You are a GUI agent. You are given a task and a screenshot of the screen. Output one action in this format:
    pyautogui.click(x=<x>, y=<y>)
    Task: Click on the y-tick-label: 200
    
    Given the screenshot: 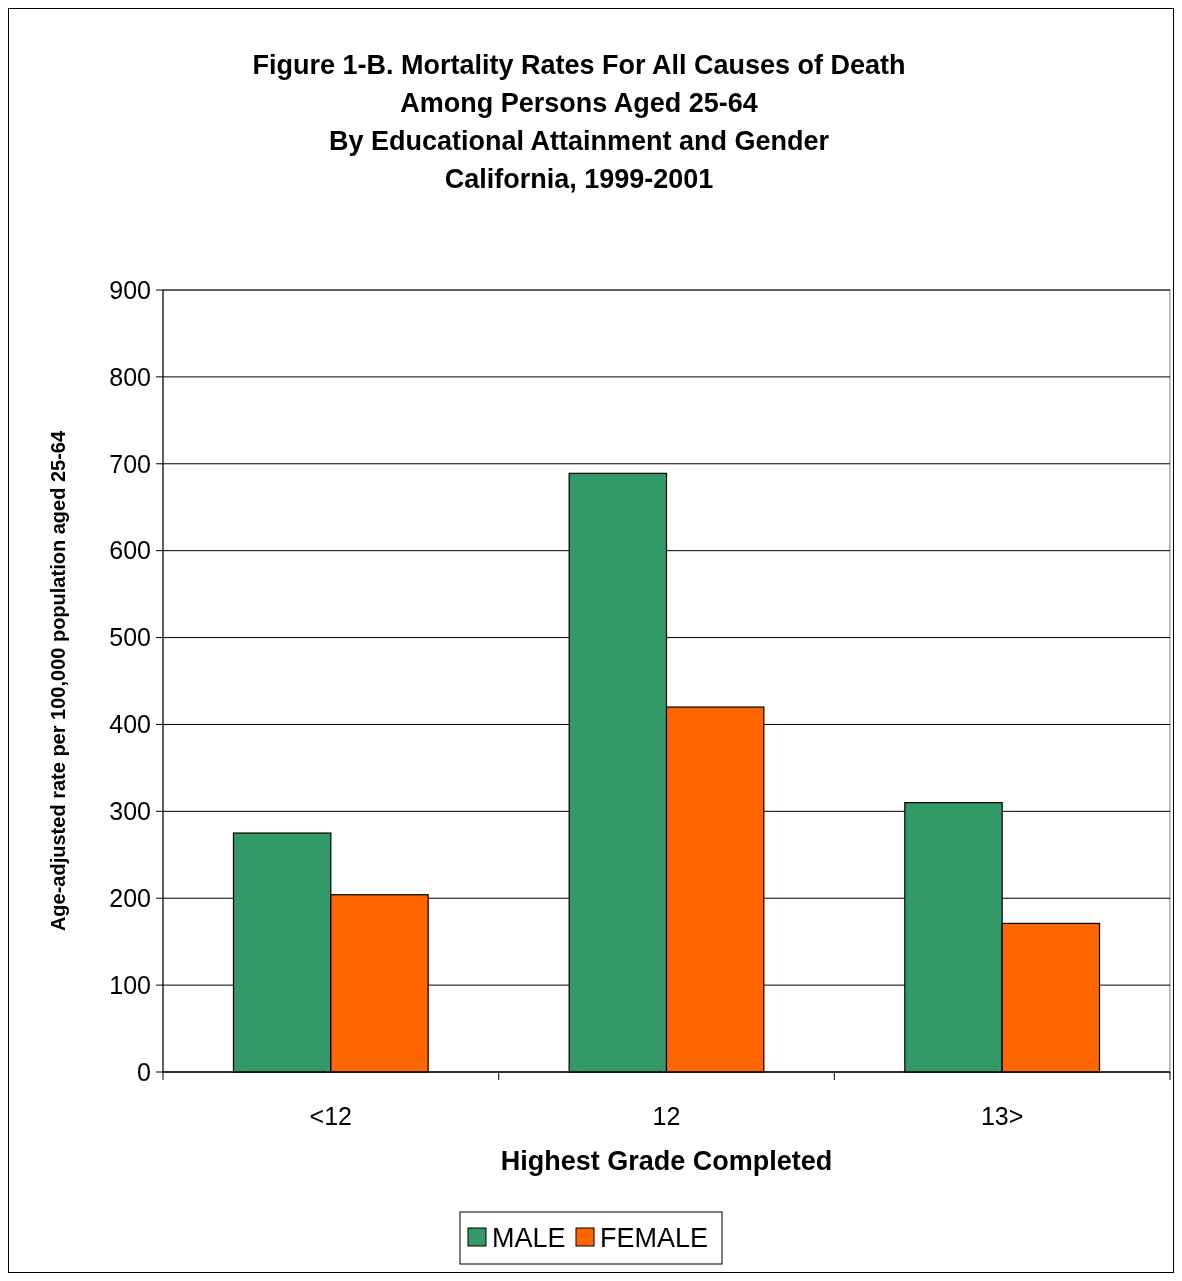 What is the action you would take?
    pyautogui.click(x=130, y=897)
    